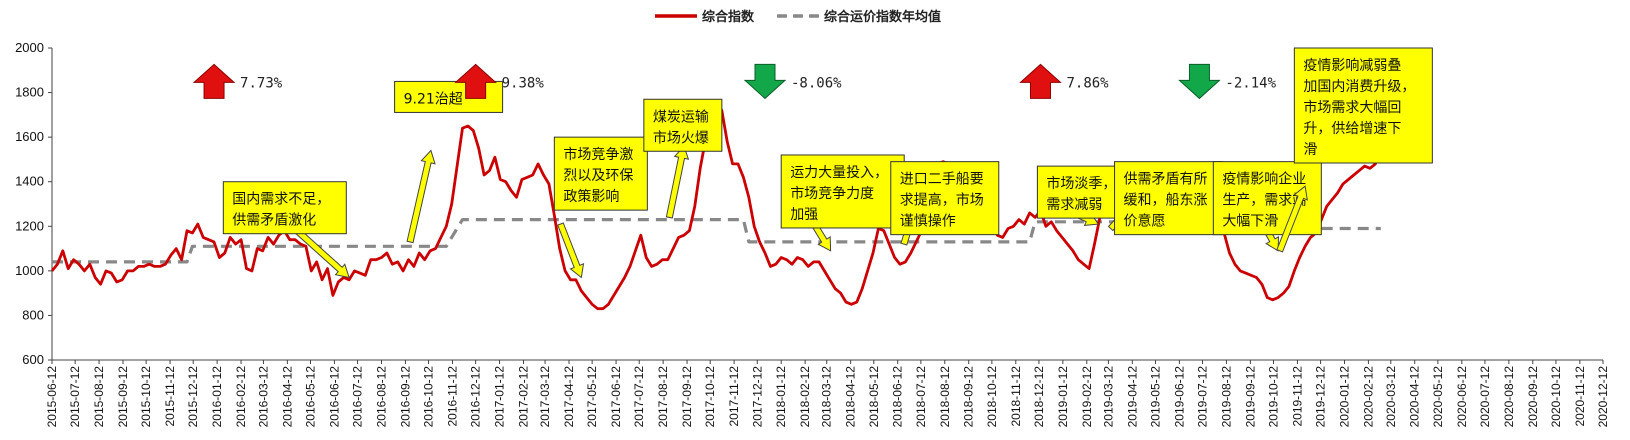 This screenshot has width=1630, height=440. What do you see at coordinates (52, 397) in the screenshot?
I see `x-tick-label: 2015-06-12` at bounding box center [52, 397].